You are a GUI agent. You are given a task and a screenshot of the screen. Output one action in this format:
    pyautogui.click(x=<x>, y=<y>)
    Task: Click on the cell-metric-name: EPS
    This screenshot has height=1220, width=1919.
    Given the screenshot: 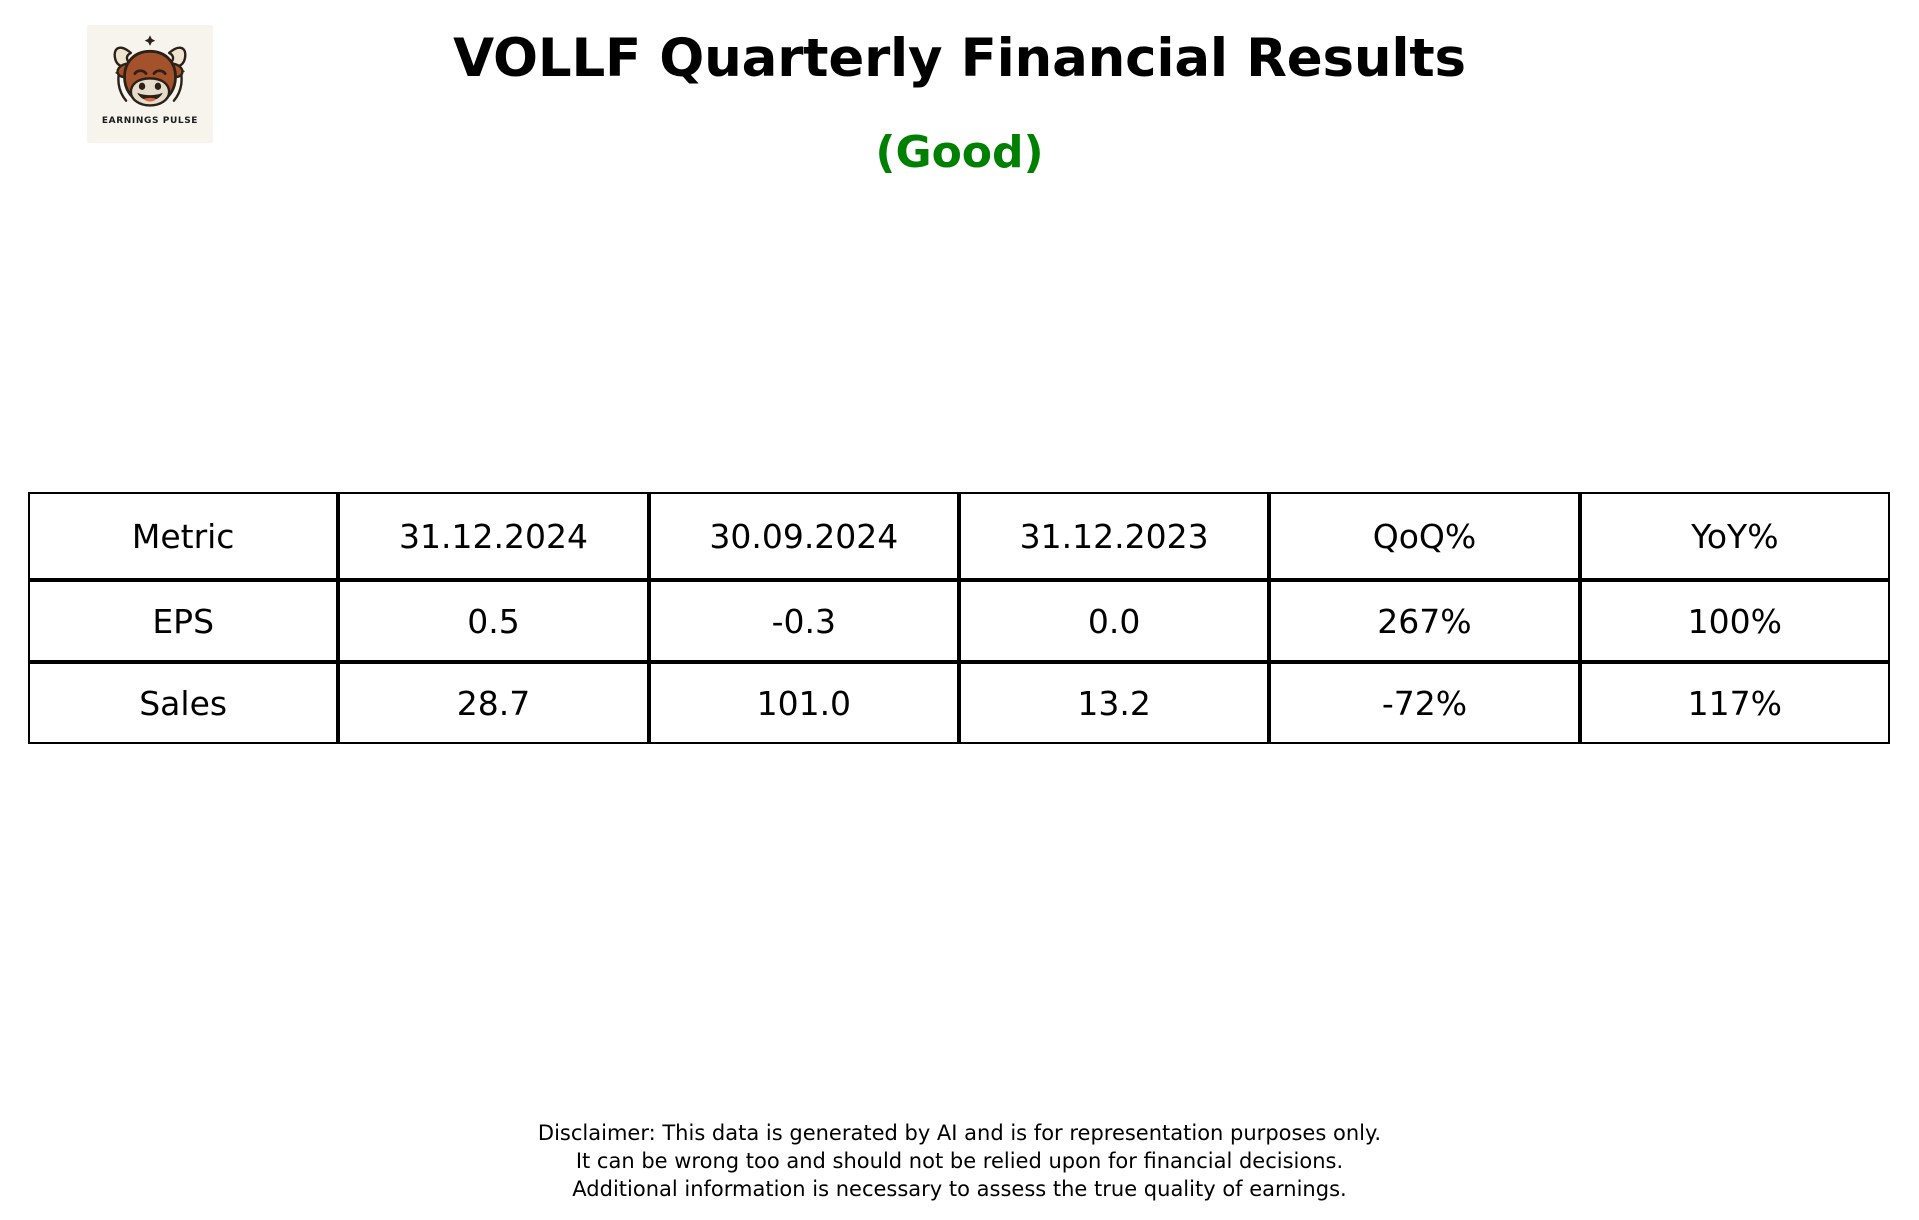 What is the action you would take?
    pyautogui.click(x=183, y=621)
    